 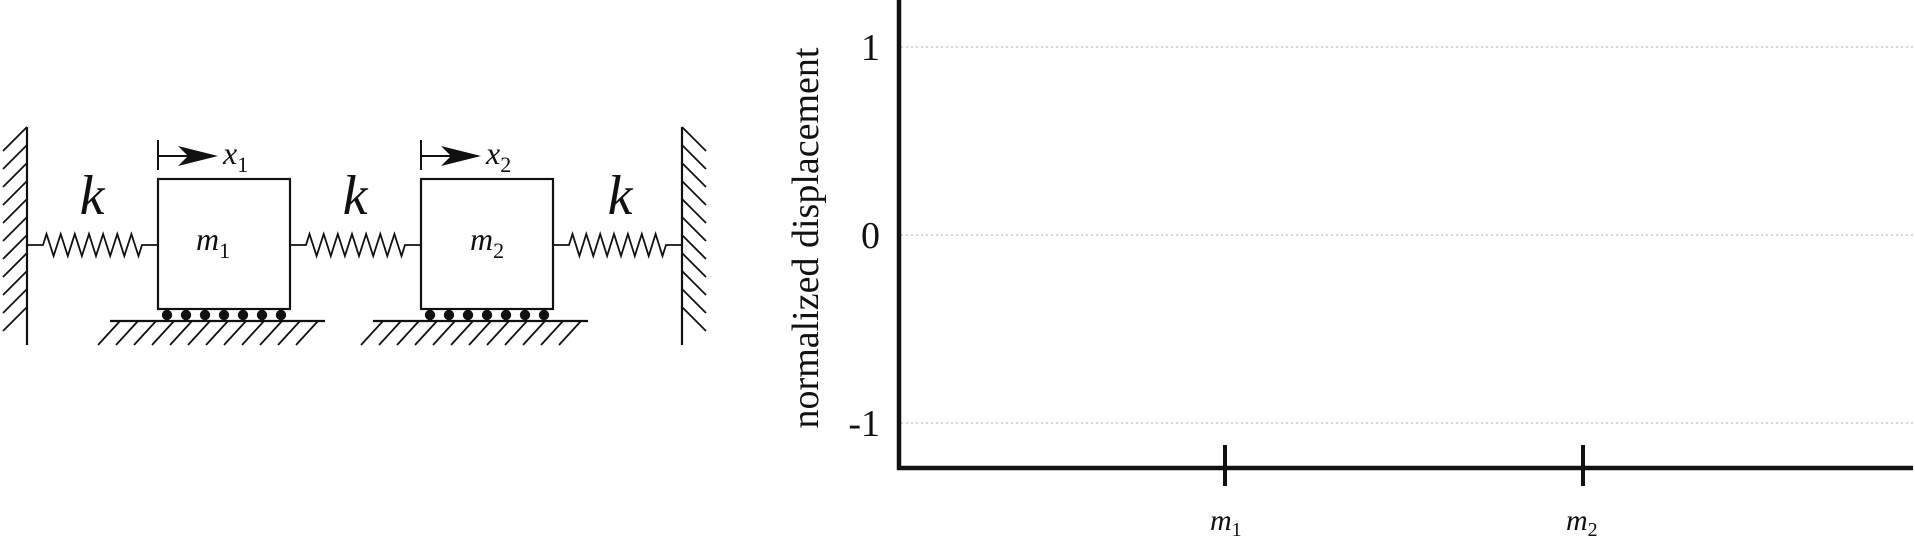 What do you see at coordinates (492, 153) in the screenshot?
I see `displacement-2-symbol: x` at bounding box center [492, 153].